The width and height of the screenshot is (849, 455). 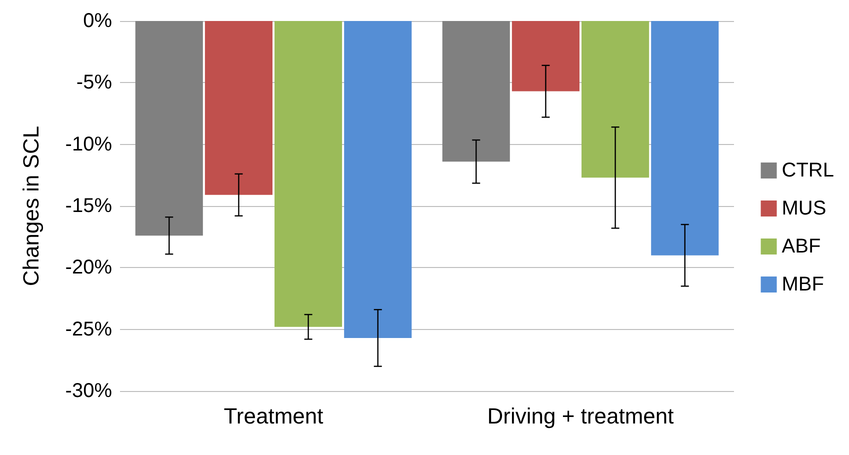 I want to click on x-tick-label: Driving + treatment, so click(x=580, y=416).